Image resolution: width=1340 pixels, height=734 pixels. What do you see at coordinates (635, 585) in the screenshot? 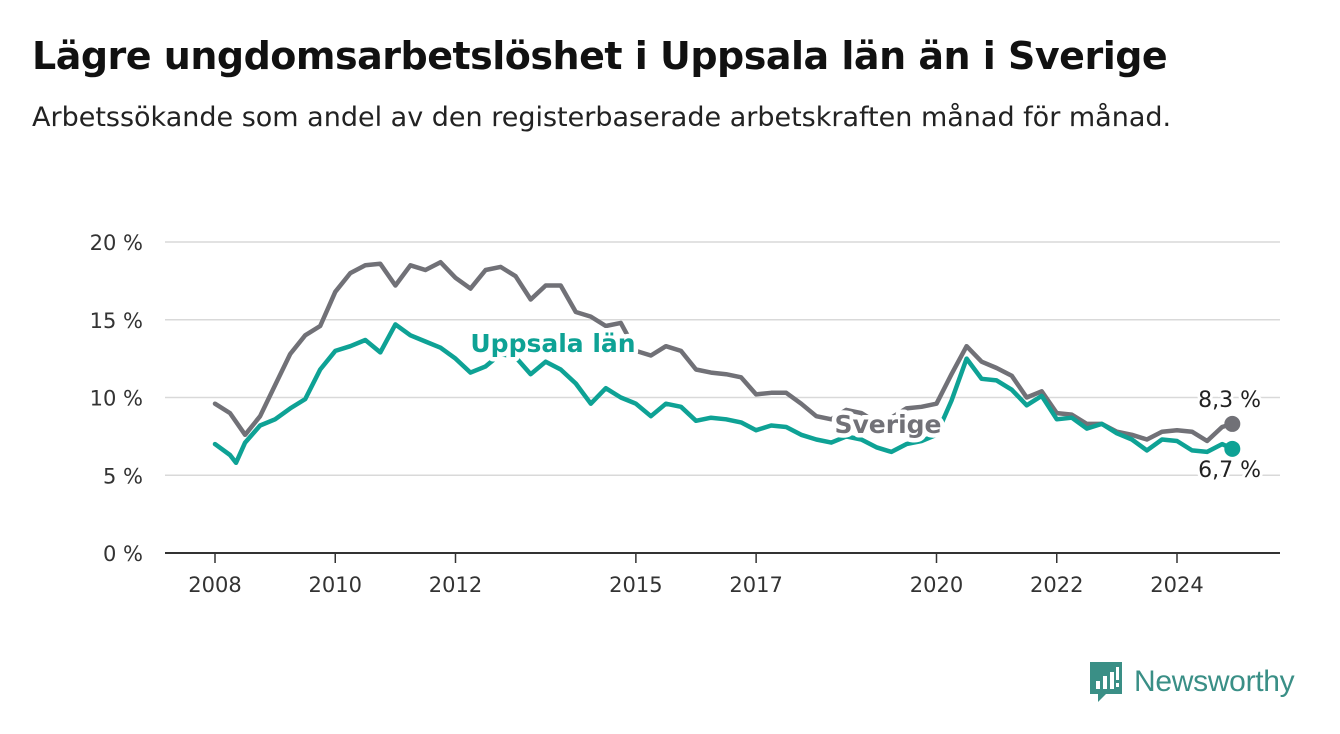
I see `x-tick-label: 2015` at bounding box center [635, 585].